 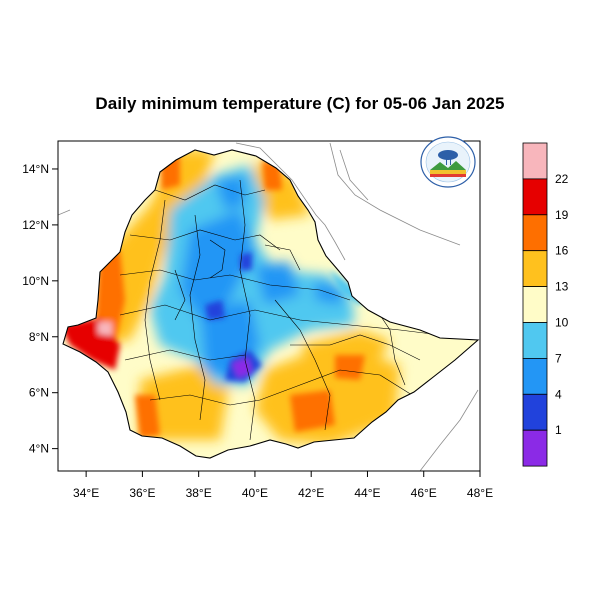 I want to click on colorbar-label: 22, so click(x=562, y=179).